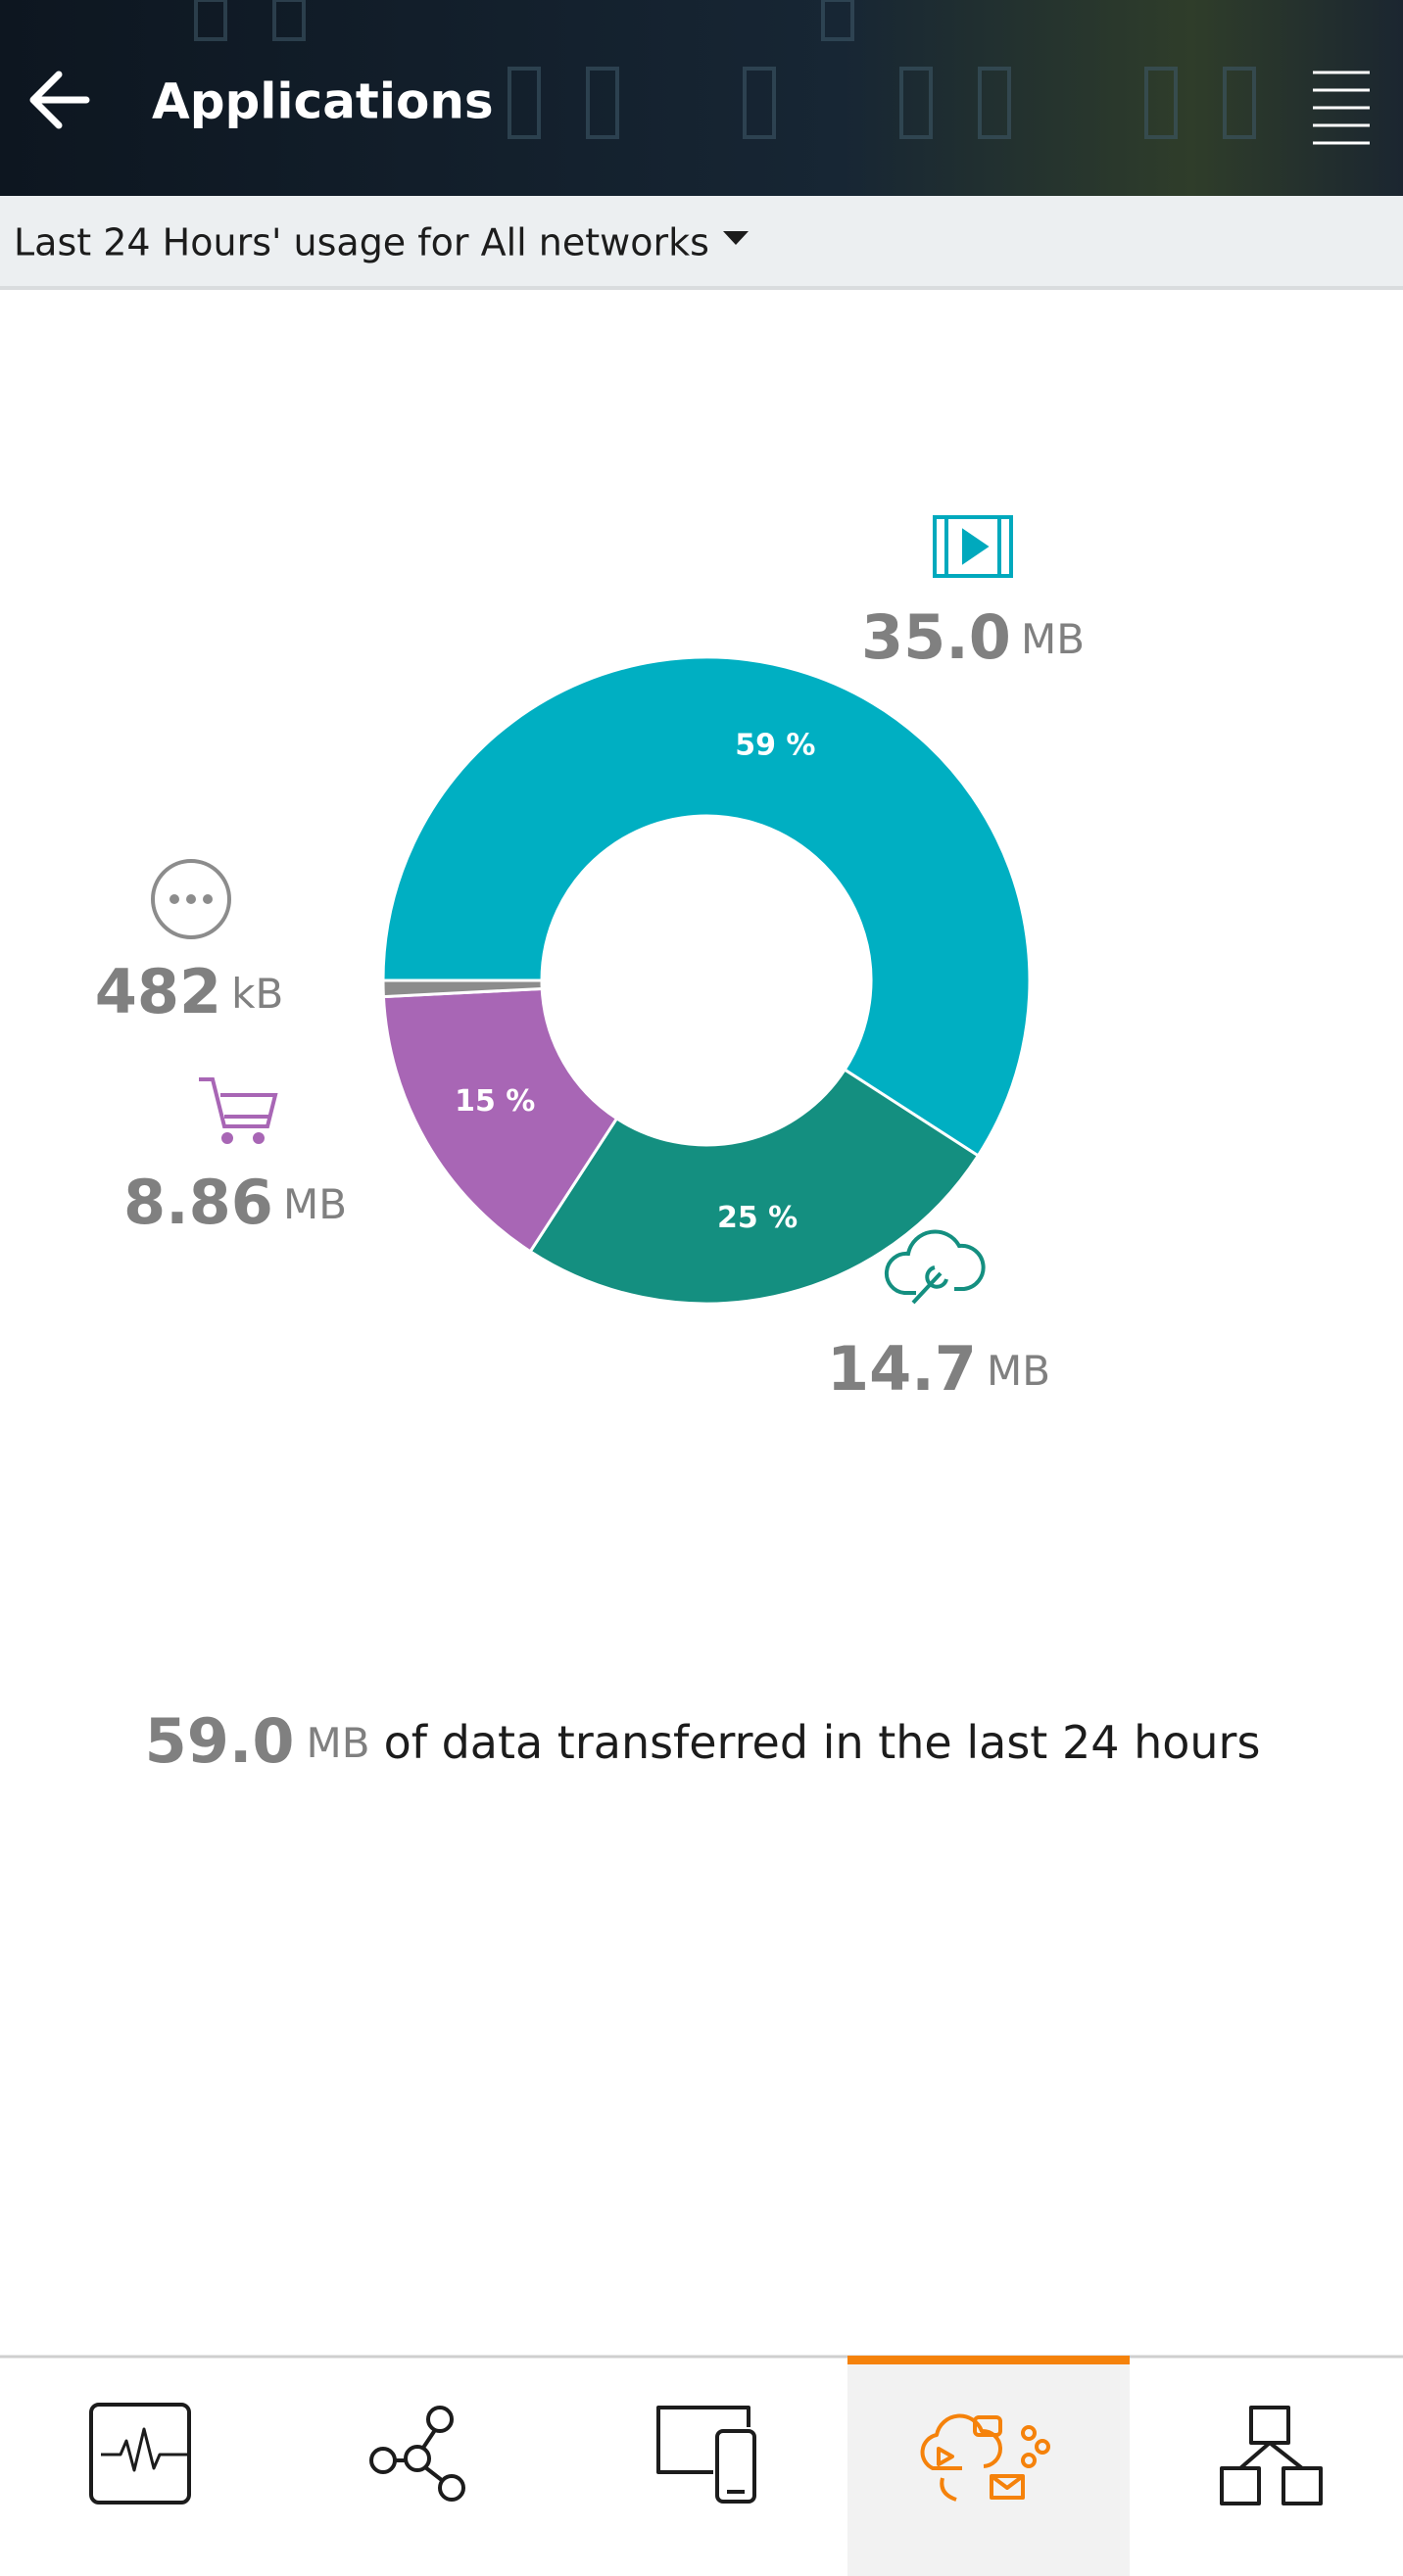  Describe the element at coordinates (191, 899) in the screenshot. I see `more-icon` at that location.